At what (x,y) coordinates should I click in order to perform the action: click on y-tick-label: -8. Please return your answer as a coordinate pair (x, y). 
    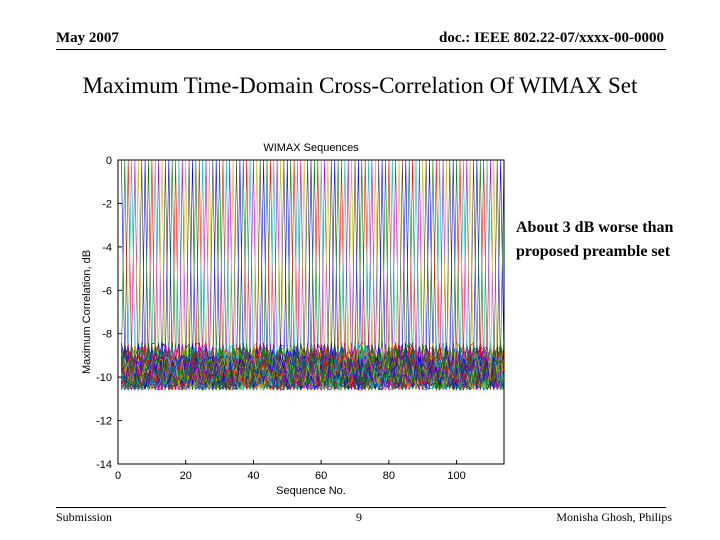
    Looking at the image, I should click on (107, 335).